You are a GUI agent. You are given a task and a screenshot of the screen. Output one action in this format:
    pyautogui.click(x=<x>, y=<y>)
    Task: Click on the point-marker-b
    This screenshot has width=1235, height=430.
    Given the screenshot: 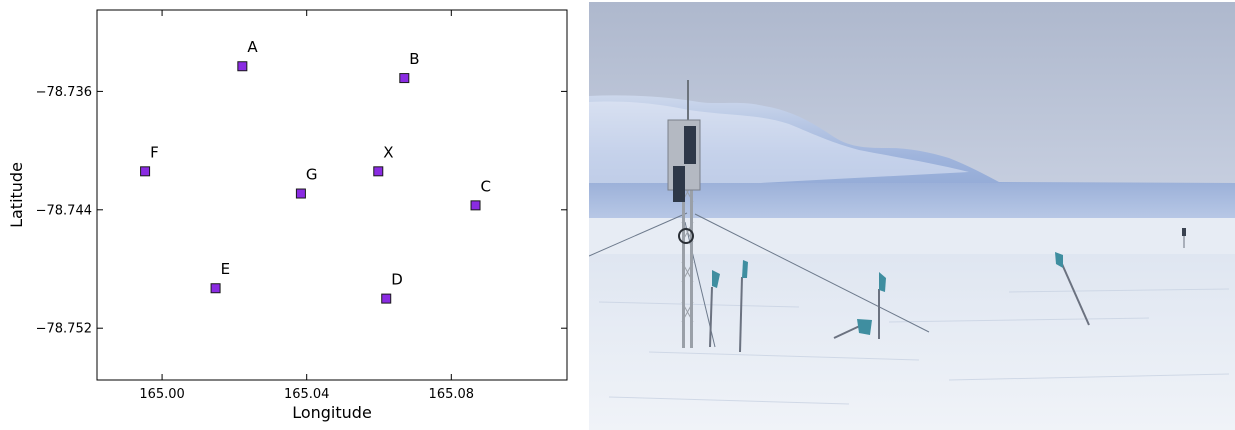 What is the action you would take?
    pyautogui.click(x=404, y=78)
    